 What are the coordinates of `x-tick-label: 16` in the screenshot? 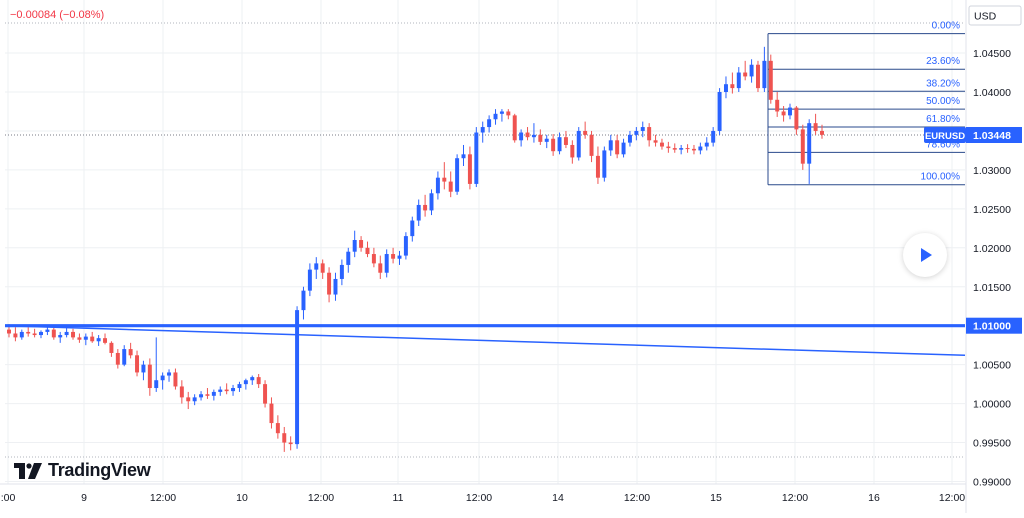 It's located at (874, 498).